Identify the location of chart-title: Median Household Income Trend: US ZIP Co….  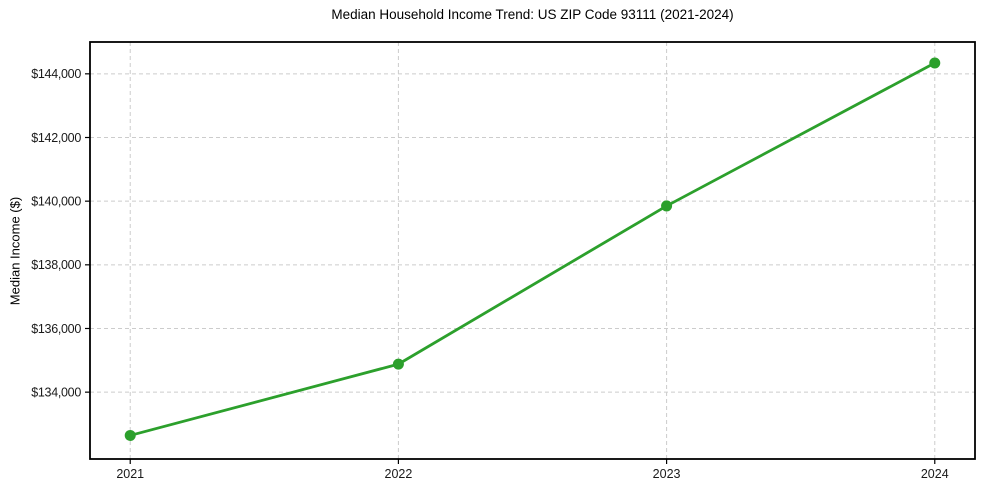
(532, 14).